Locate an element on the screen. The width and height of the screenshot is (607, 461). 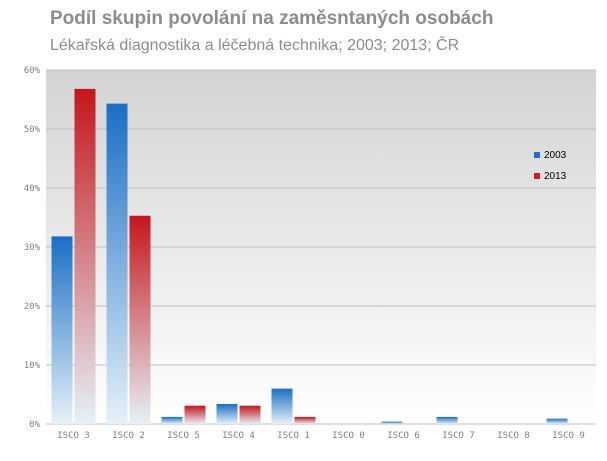
y-tick-label: 40% is located at coordinates (32, 189).